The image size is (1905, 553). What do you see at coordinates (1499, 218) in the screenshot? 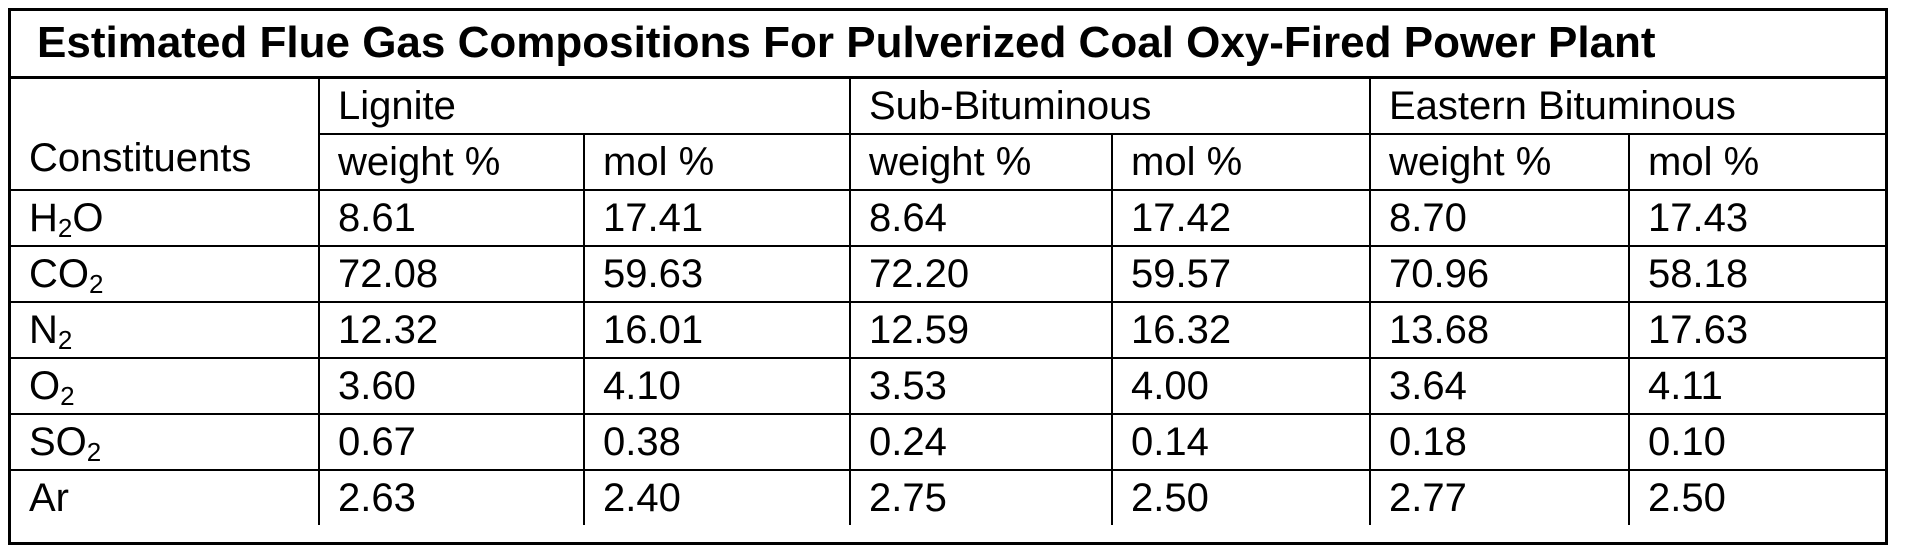
I see `table-cell: 8.70` at bounding box center [1499, 218].